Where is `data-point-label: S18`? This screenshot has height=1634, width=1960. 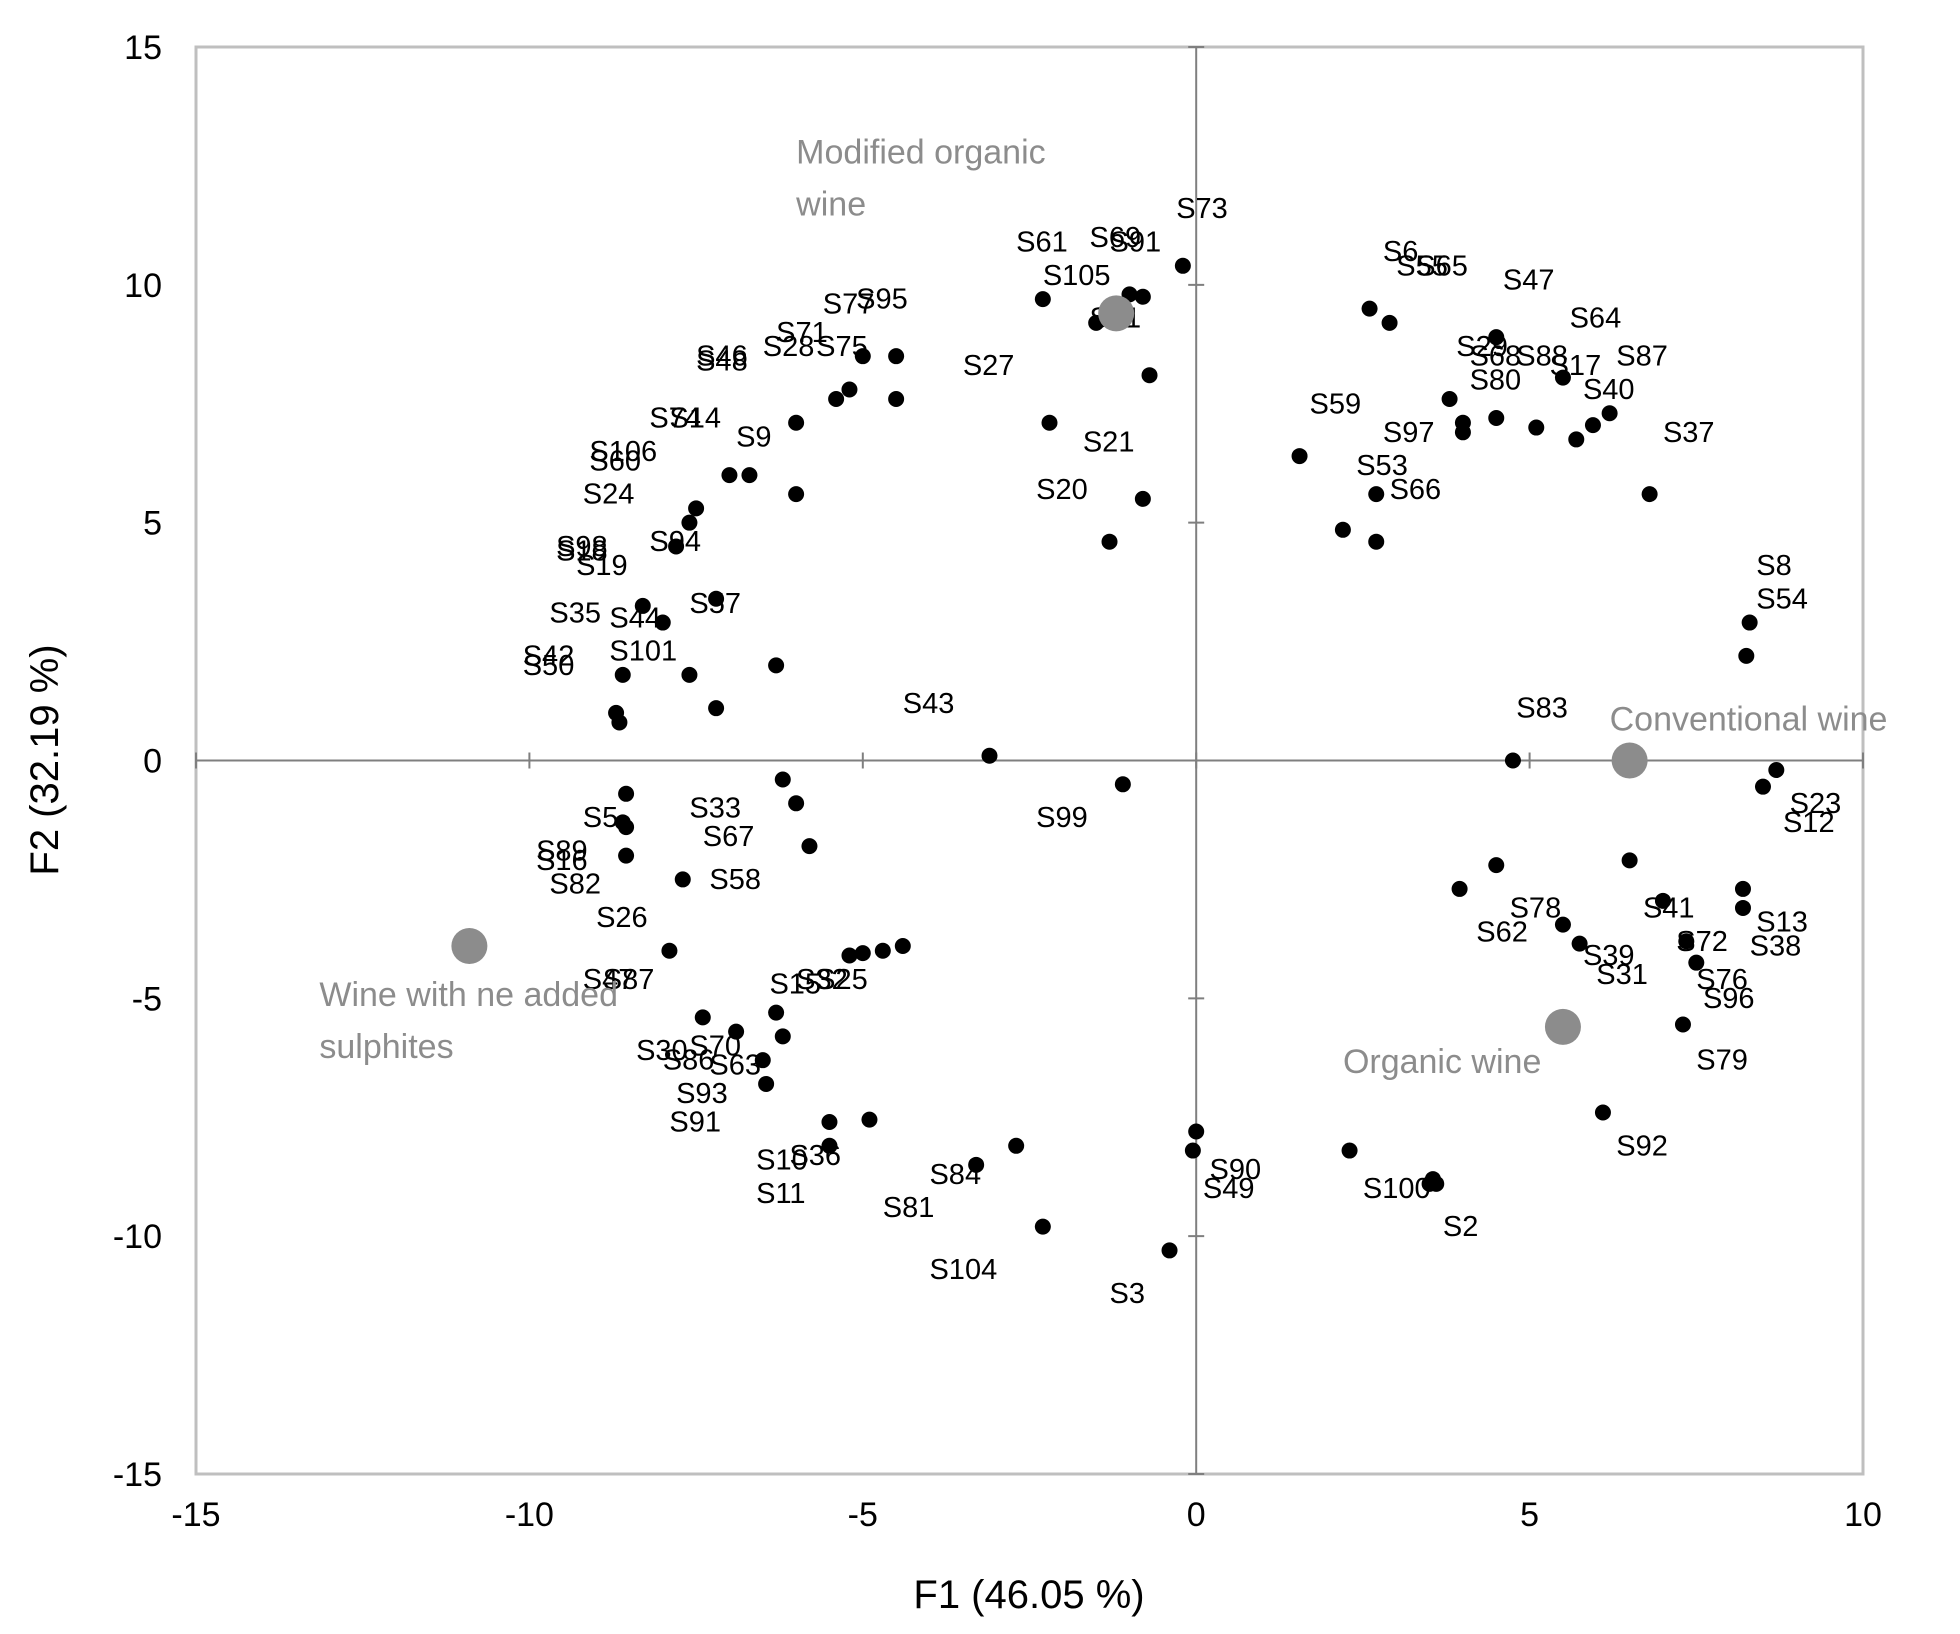 data-point-label: S18 is located at coordinates (582, 552).